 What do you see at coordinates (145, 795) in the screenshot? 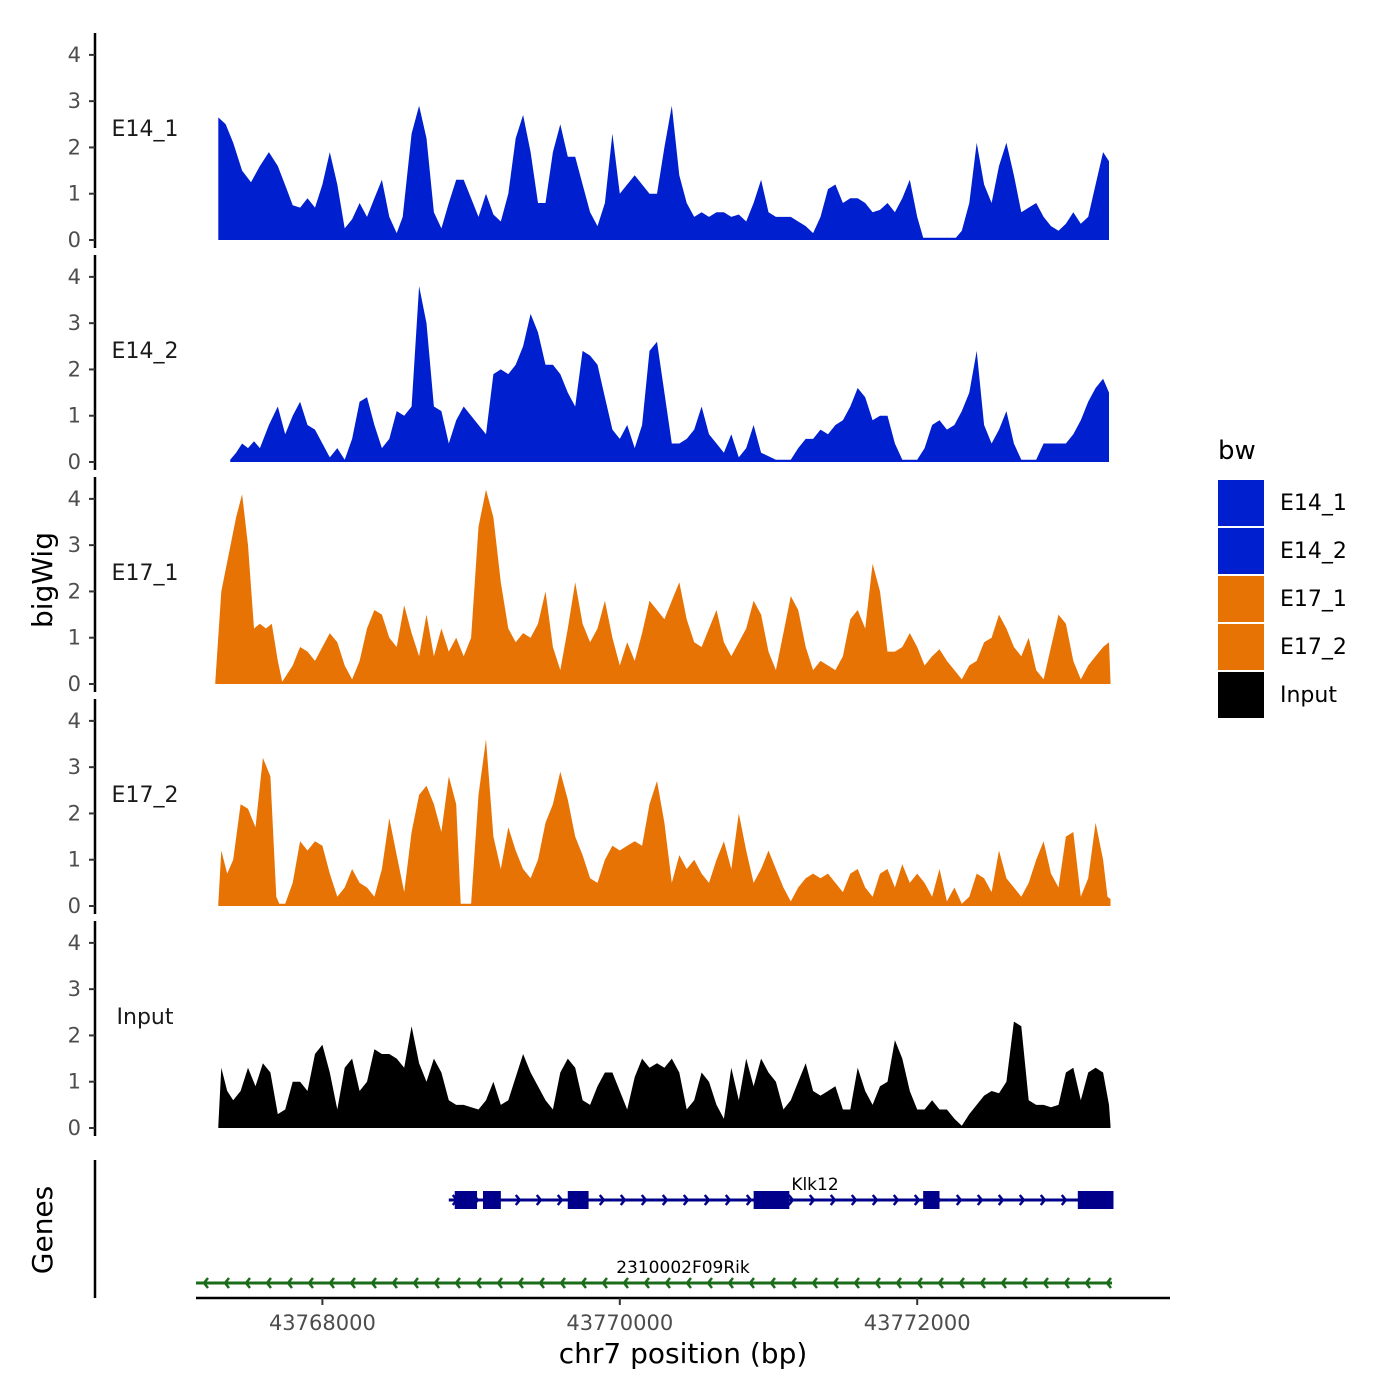
I see `track-label: E17_2` at bounding box center [145, 795].